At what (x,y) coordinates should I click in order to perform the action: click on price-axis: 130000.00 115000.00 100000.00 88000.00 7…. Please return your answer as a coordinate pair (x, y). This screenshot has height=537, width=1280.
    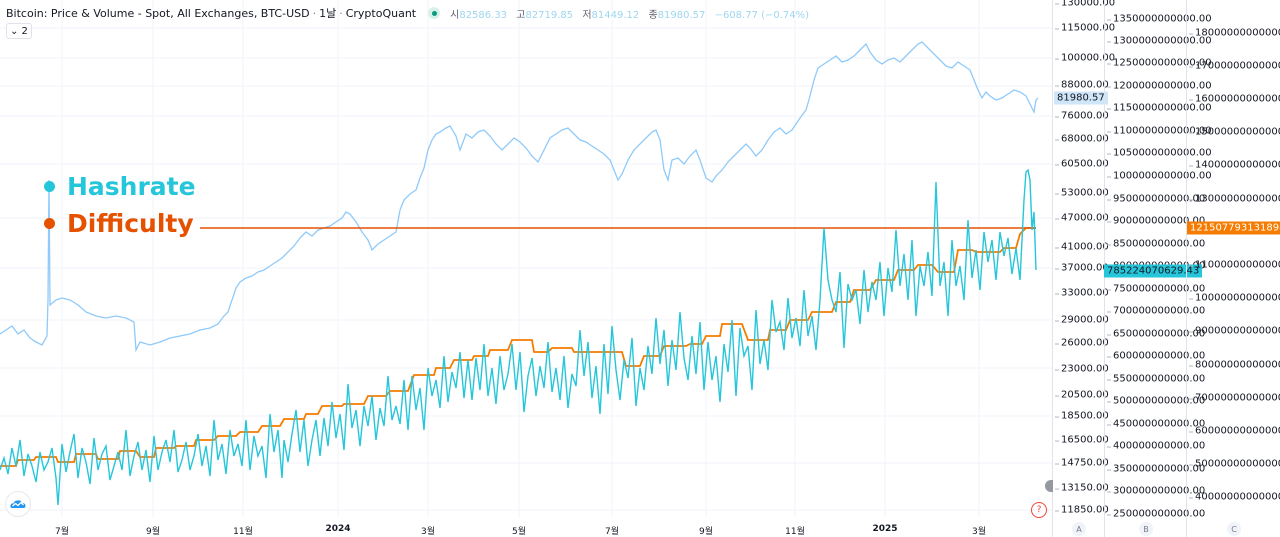
    Looking at the image, I should click on (1083, 268).